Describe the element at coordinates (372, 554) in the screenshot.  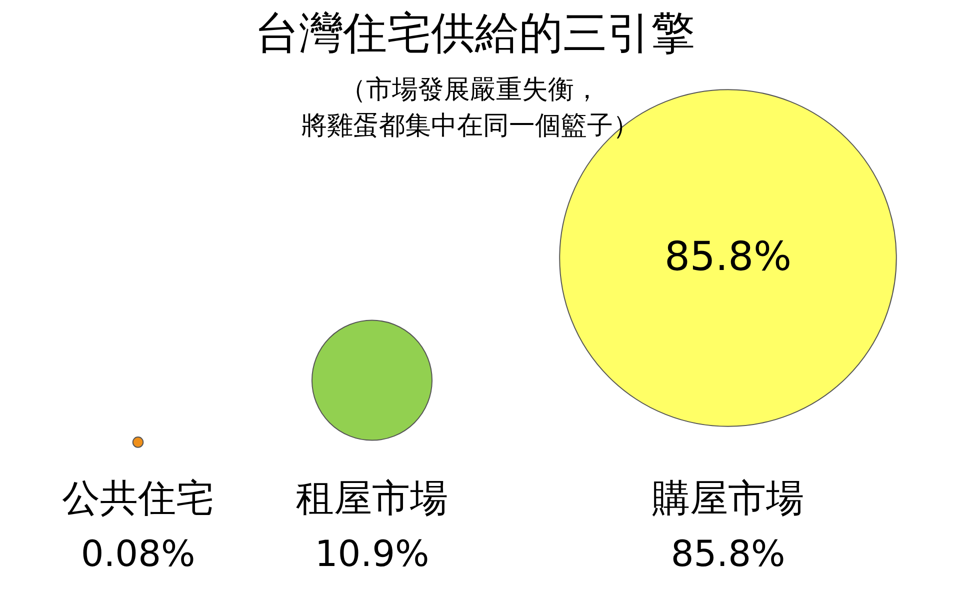
I see `data-label: 10.9%` at that location.